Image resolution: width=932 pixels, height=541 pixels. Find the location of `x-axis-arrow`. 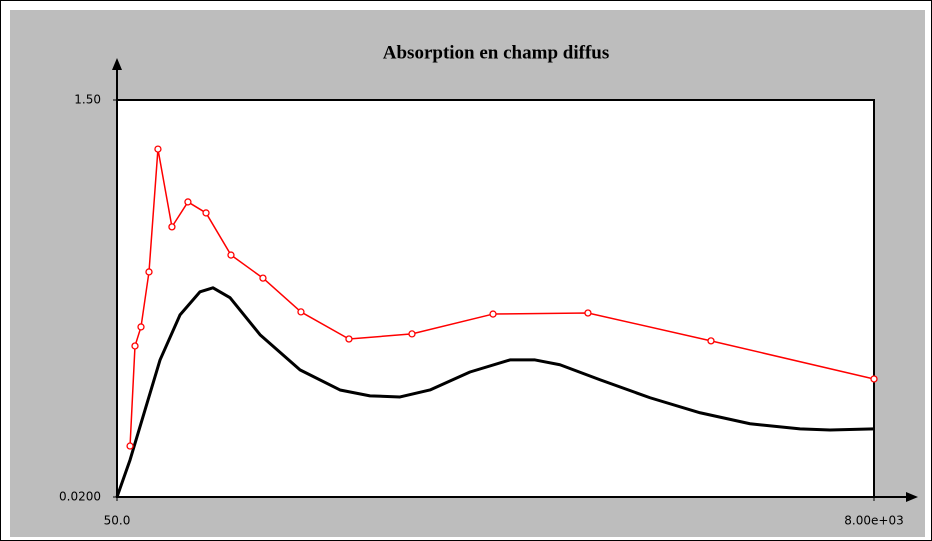

x-axis-arrow is located at coordinates (912, 497).